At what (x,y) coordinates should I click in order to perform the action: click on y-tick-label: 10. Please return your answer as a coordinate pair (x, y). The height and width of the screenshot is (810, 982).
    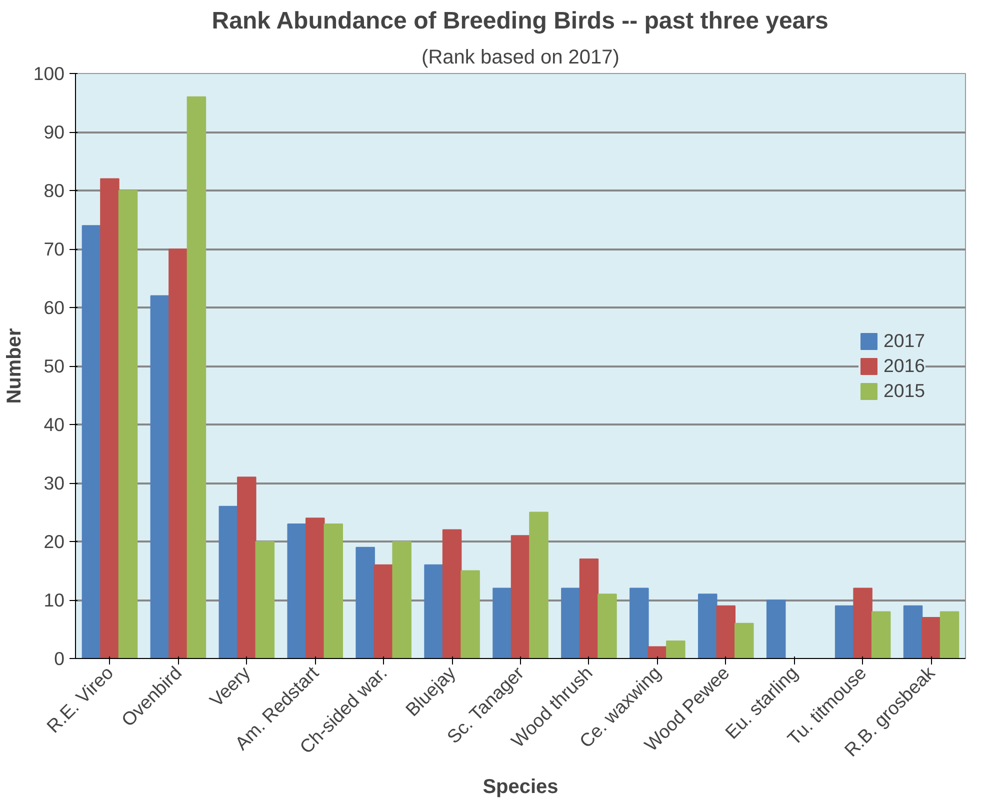
    Looking at the image, I should click on (54, 600).